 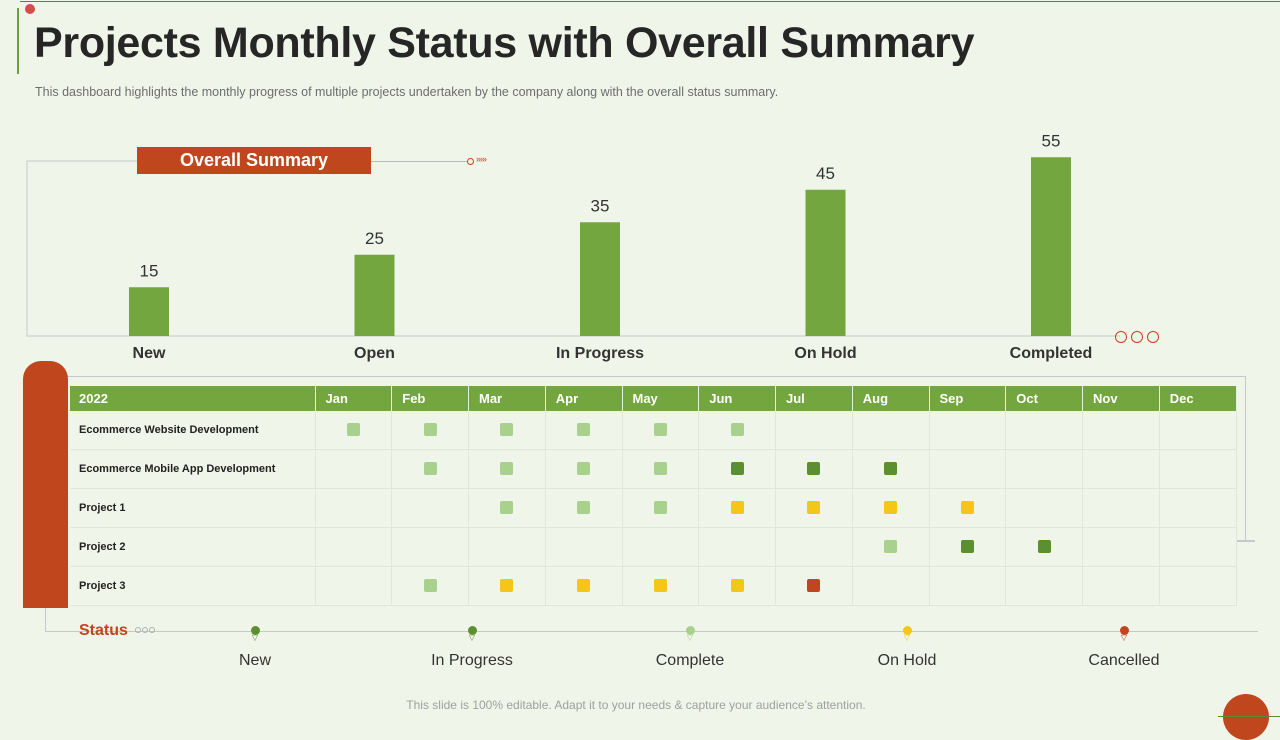 I want to click on month-header-jan: Jan, so click(x=354, y=398).